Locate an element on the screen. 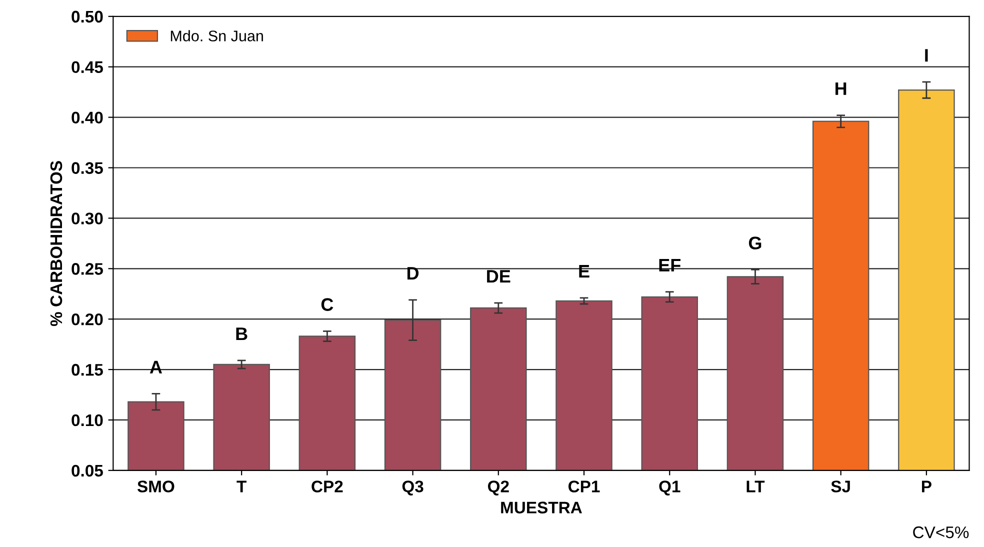  annotation: D is located at coordinates (413, 273).